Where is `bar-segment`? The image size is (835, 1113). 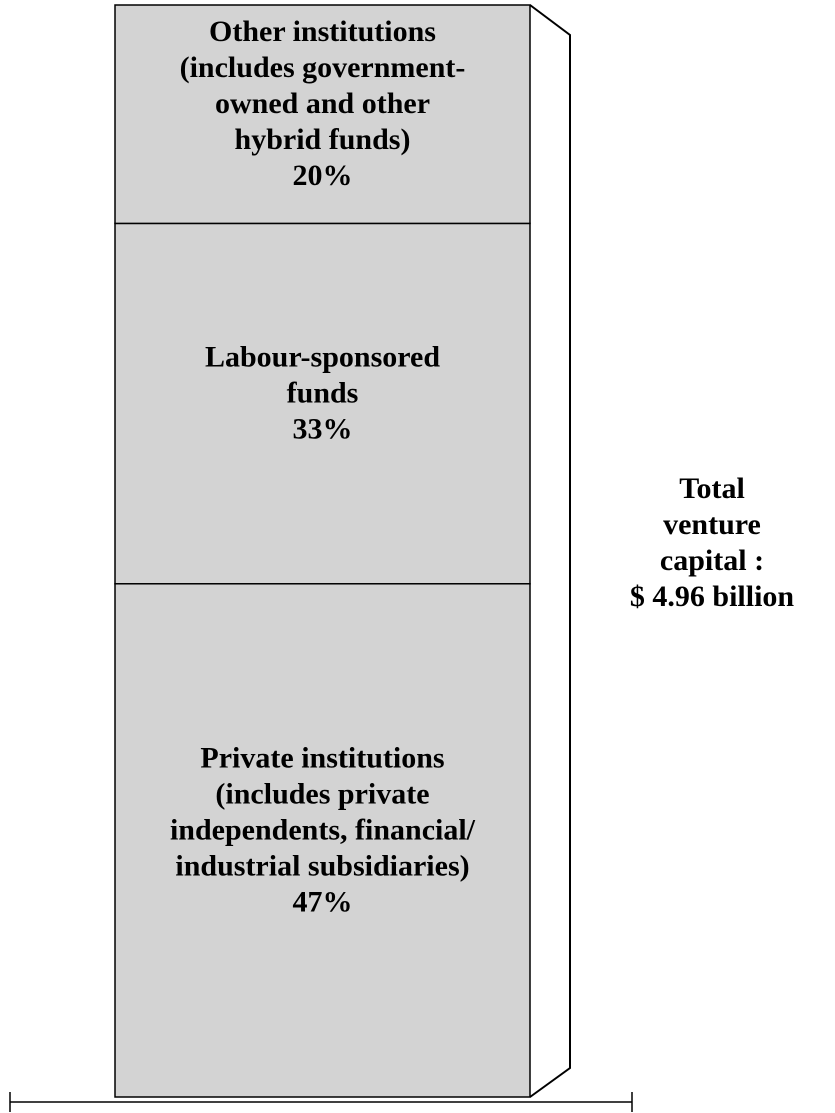
bar-segment is located at coordinates (322, 114).